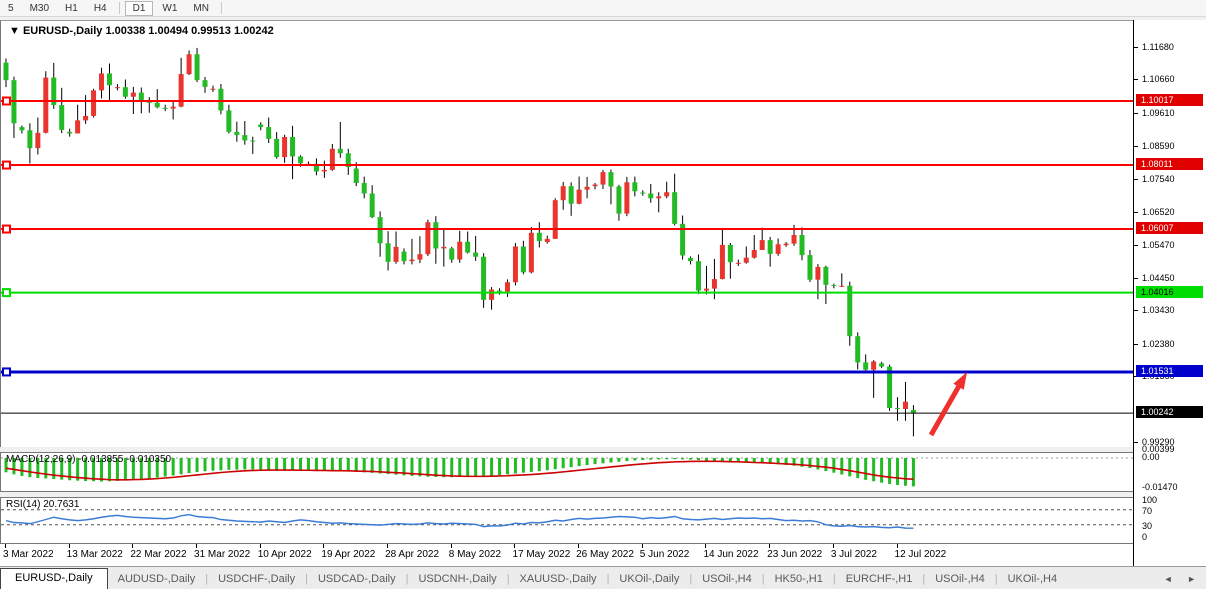 The image size is (1206, 589). Describe the element at coordinates (189, 31) in the screenshot. I see `chart-ohlc-values: 1.00338 1.00494 0.99513 1.00242` at that location.